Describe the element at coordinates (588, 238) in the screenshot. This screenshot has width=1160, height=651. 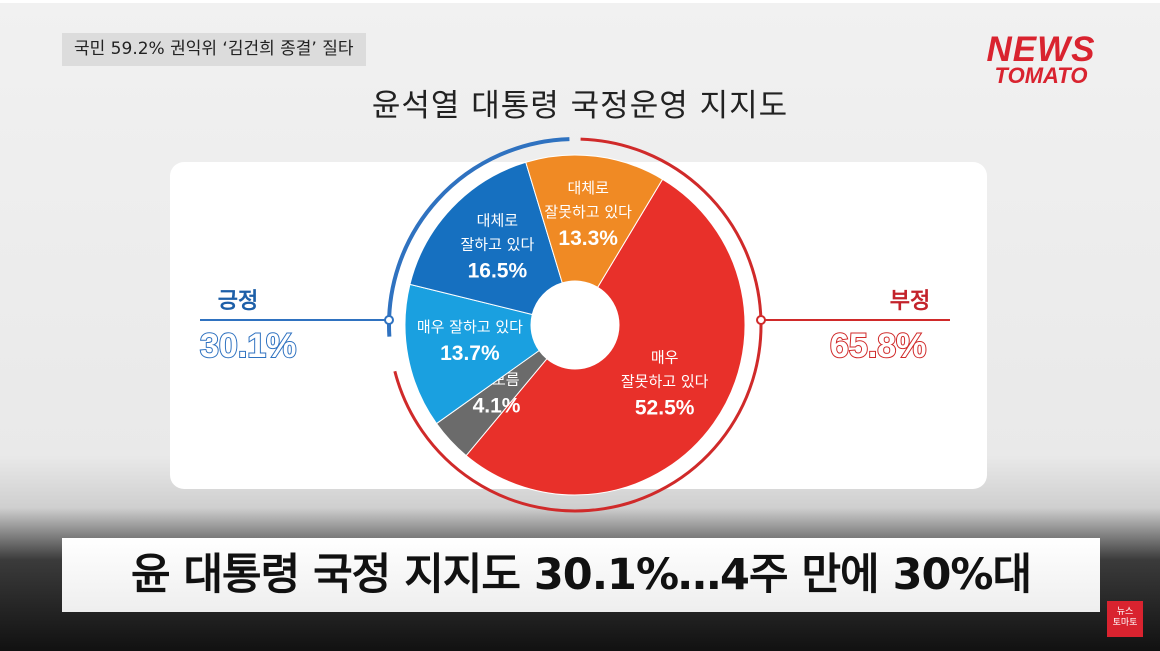
I see `slice-value-text: 13.3%` at that location.